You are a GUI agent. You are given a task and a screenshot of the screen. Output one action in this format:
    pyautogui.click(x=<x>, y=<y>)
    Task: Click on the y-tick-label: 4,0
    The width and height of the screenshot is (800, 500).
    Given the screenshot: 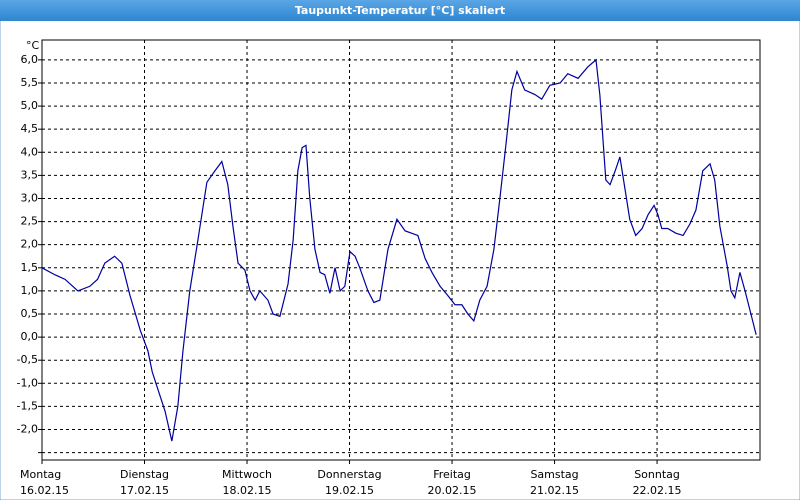 What is the action you would take?
    pyautogui.click(x=30, y=151)
    